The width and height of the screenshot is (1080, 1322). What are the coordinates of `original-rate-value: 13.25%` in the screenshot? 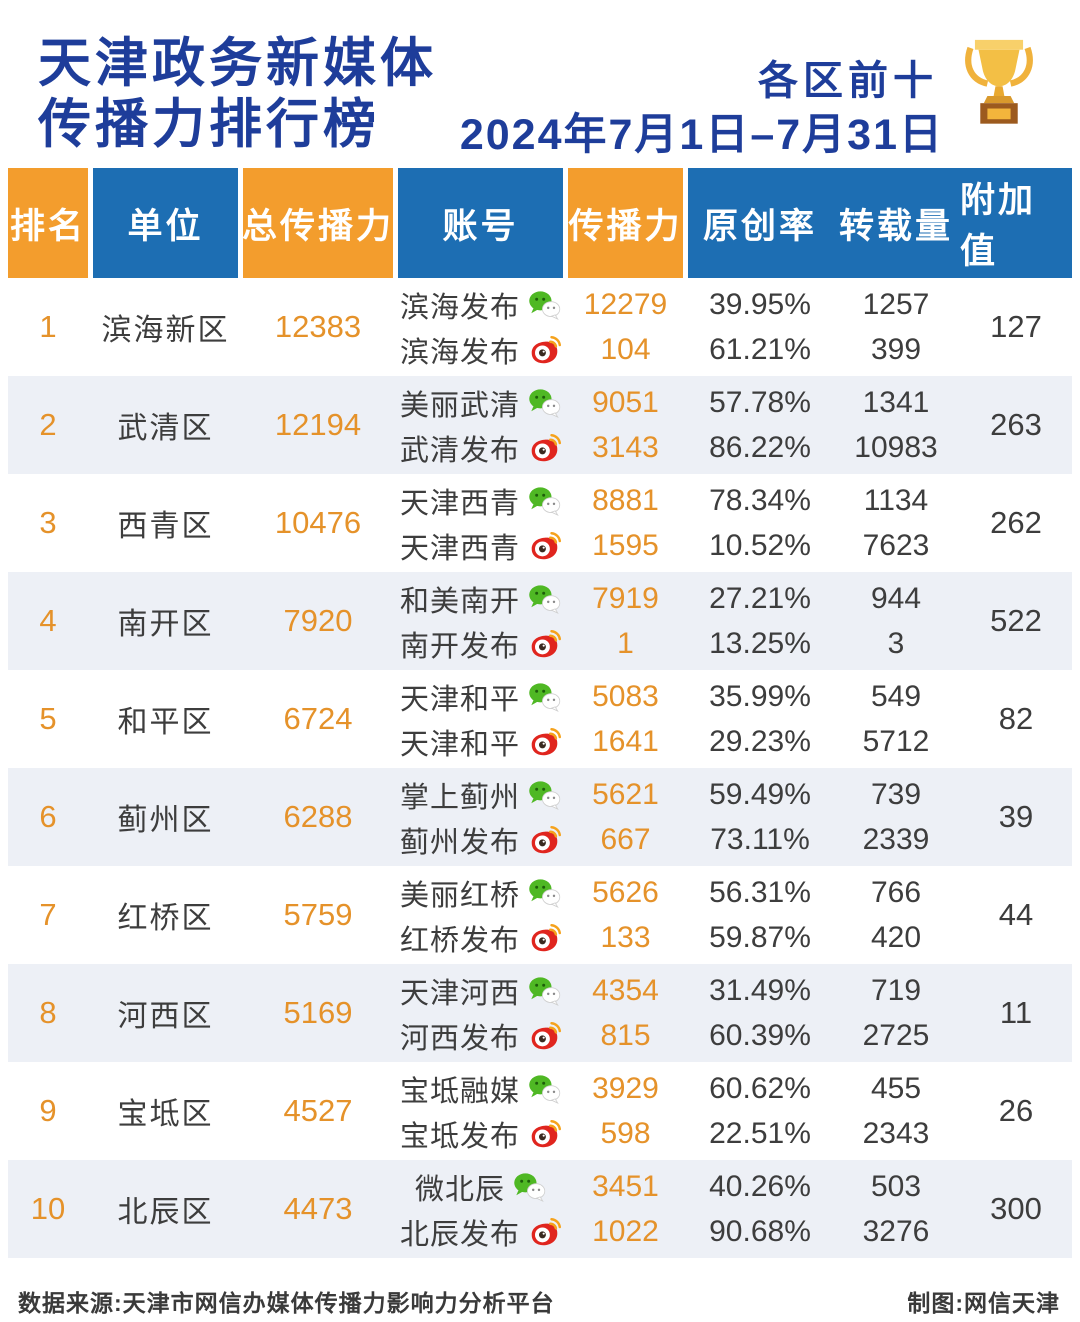 It's located at (760, 643).